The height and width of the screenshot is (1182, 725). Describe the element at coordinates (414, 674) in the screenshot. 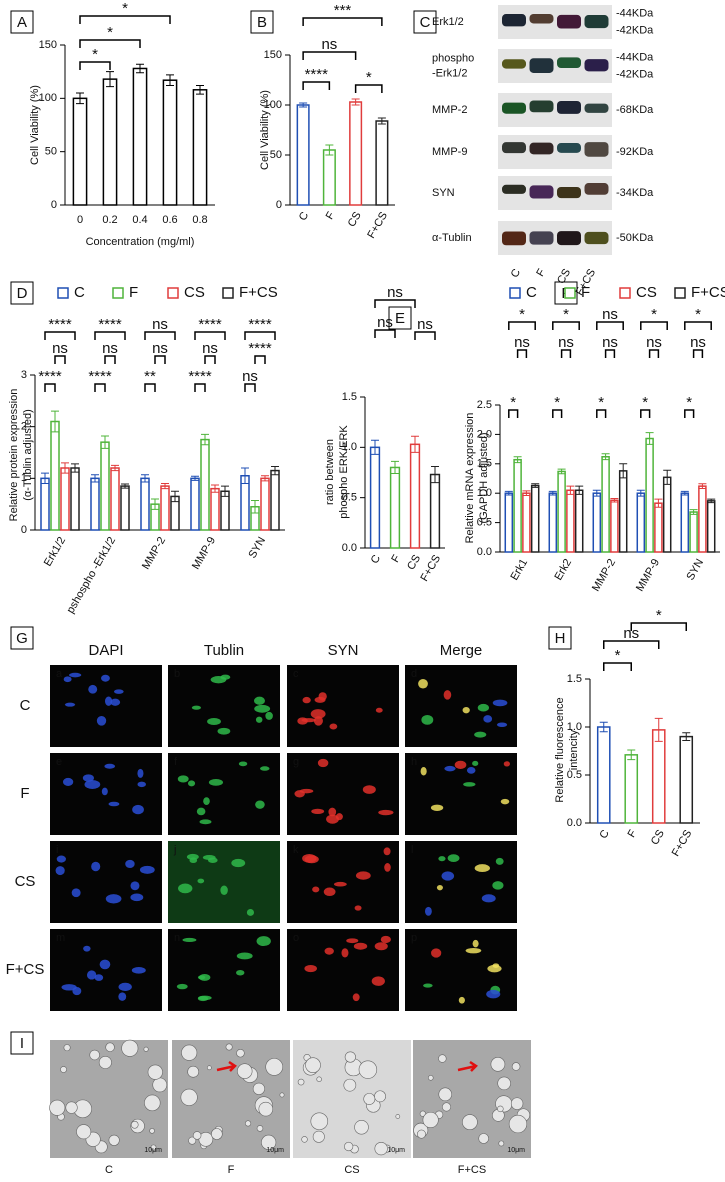

I see `tile-label: d` at that location.